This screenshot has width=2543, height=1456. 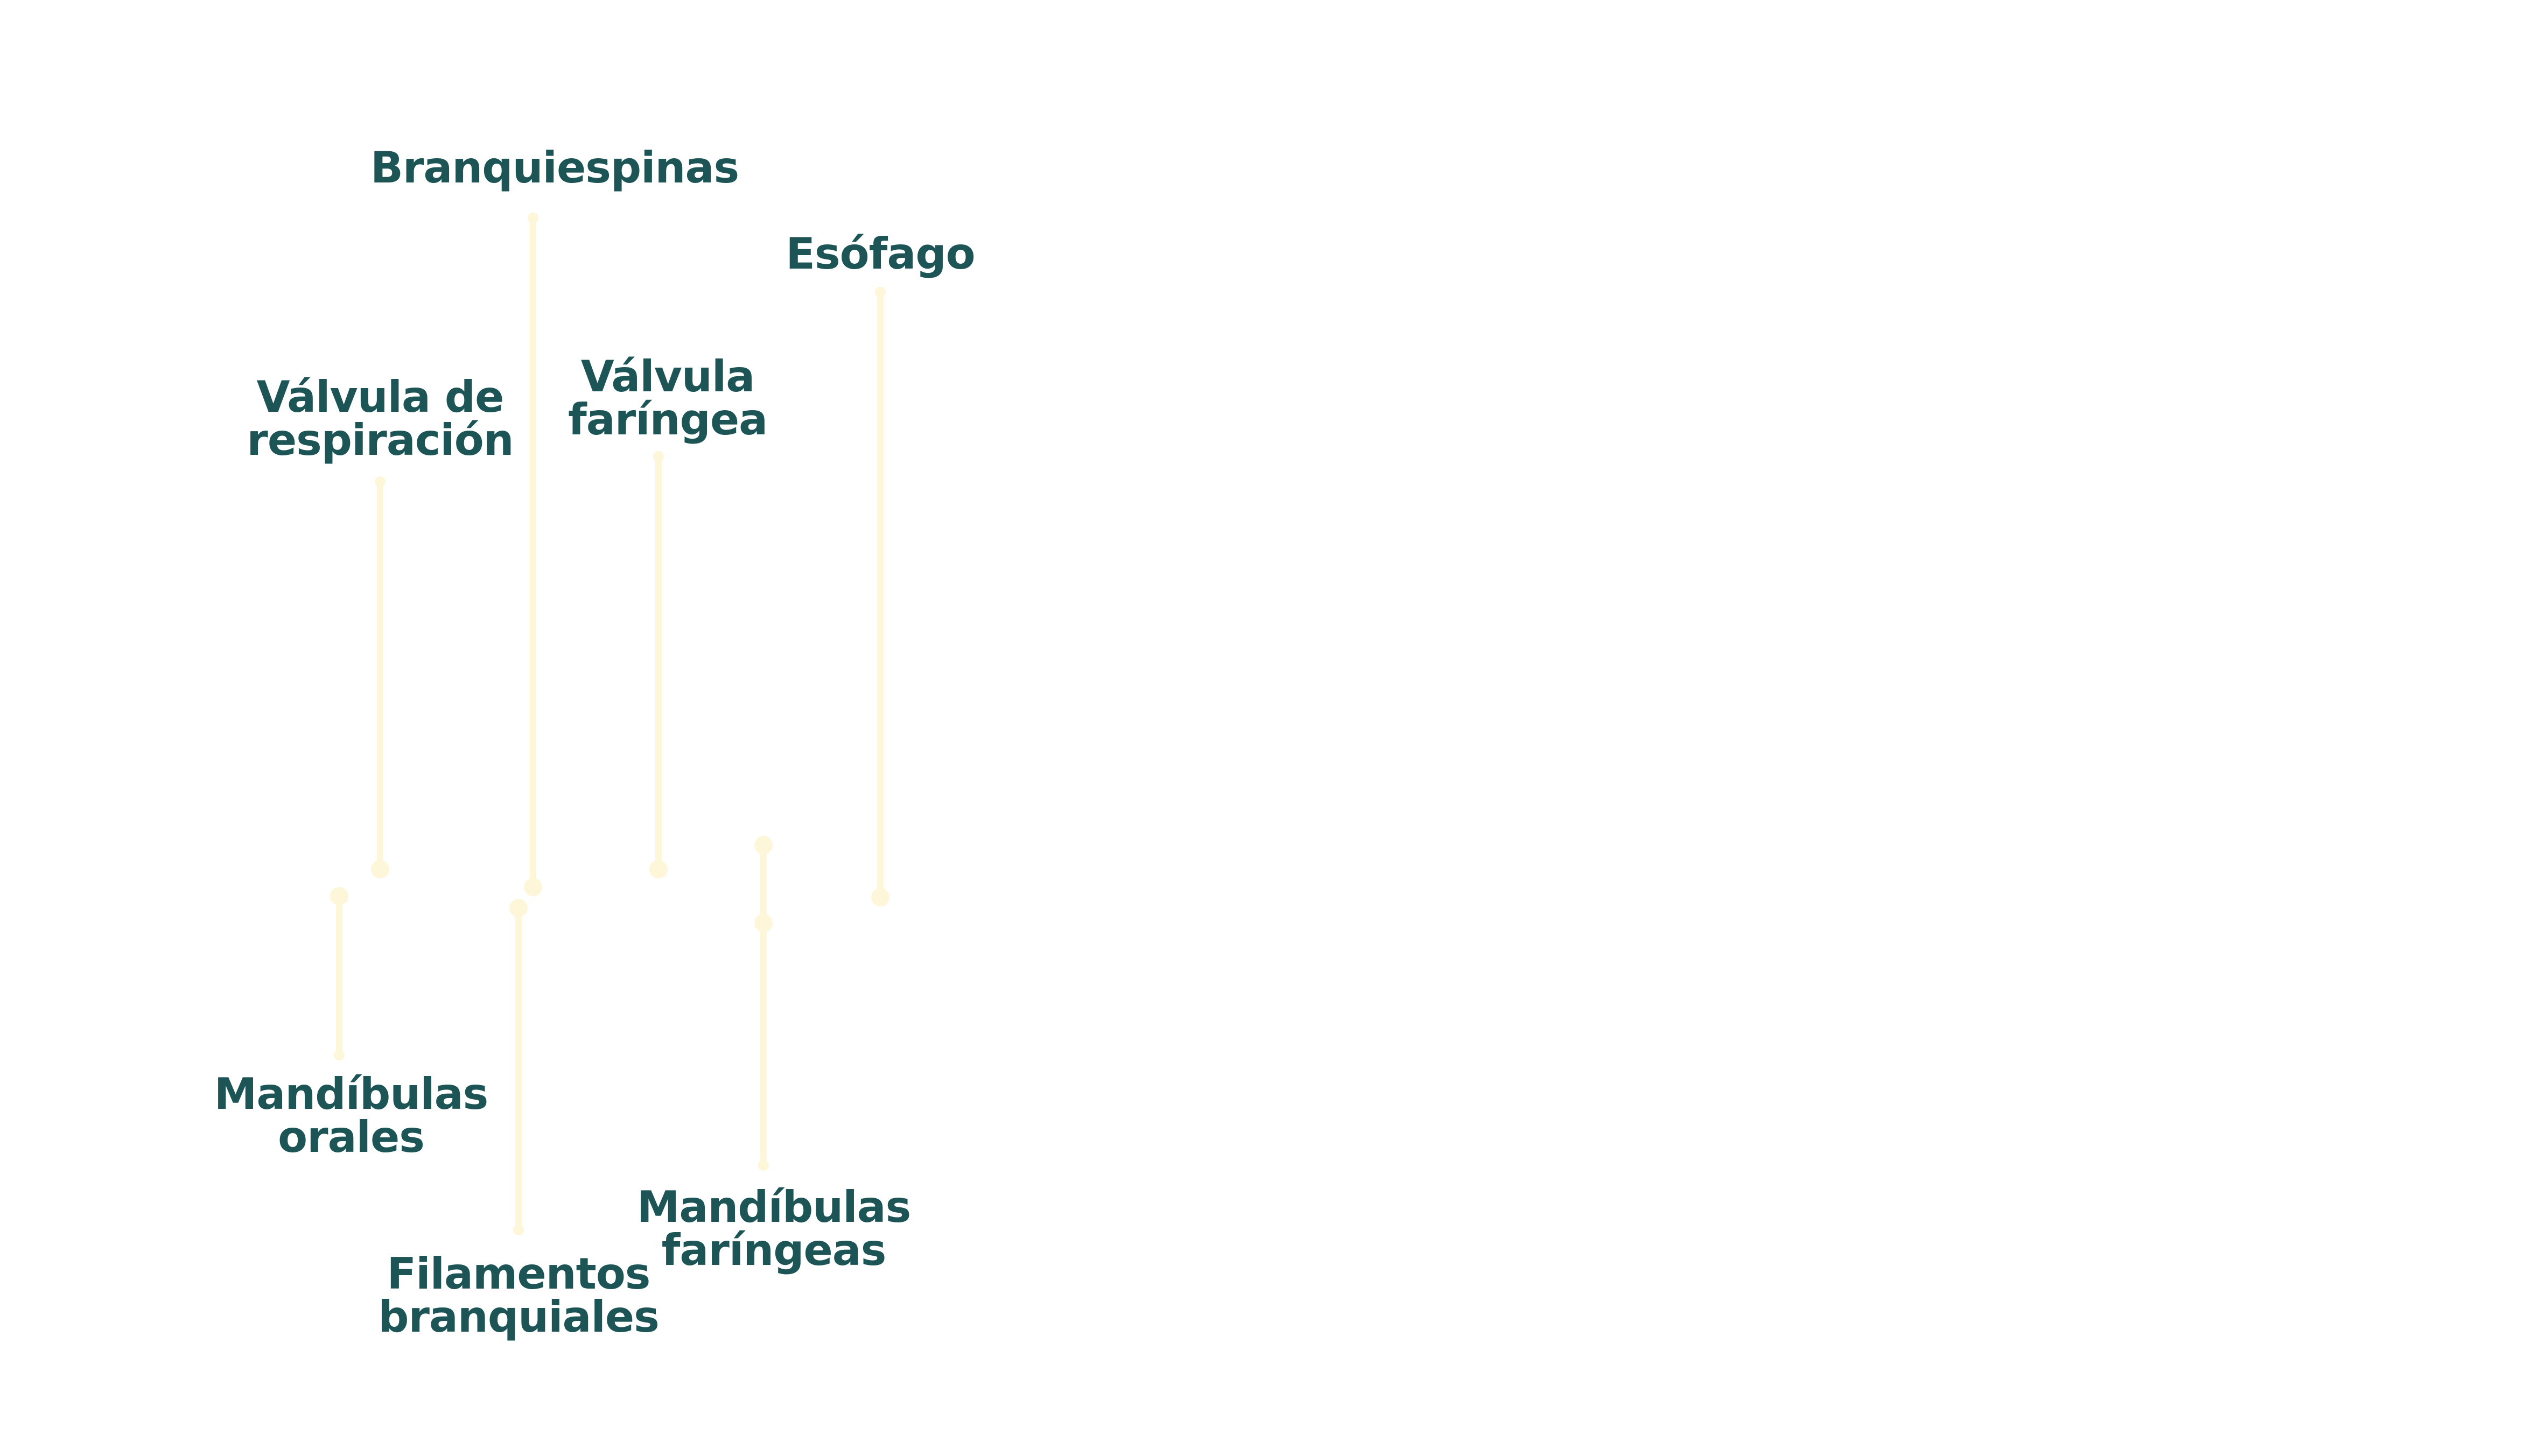 I want to click on label-mandibulas-orales: Mandíbulas orales, so click(x=351, y=1116).